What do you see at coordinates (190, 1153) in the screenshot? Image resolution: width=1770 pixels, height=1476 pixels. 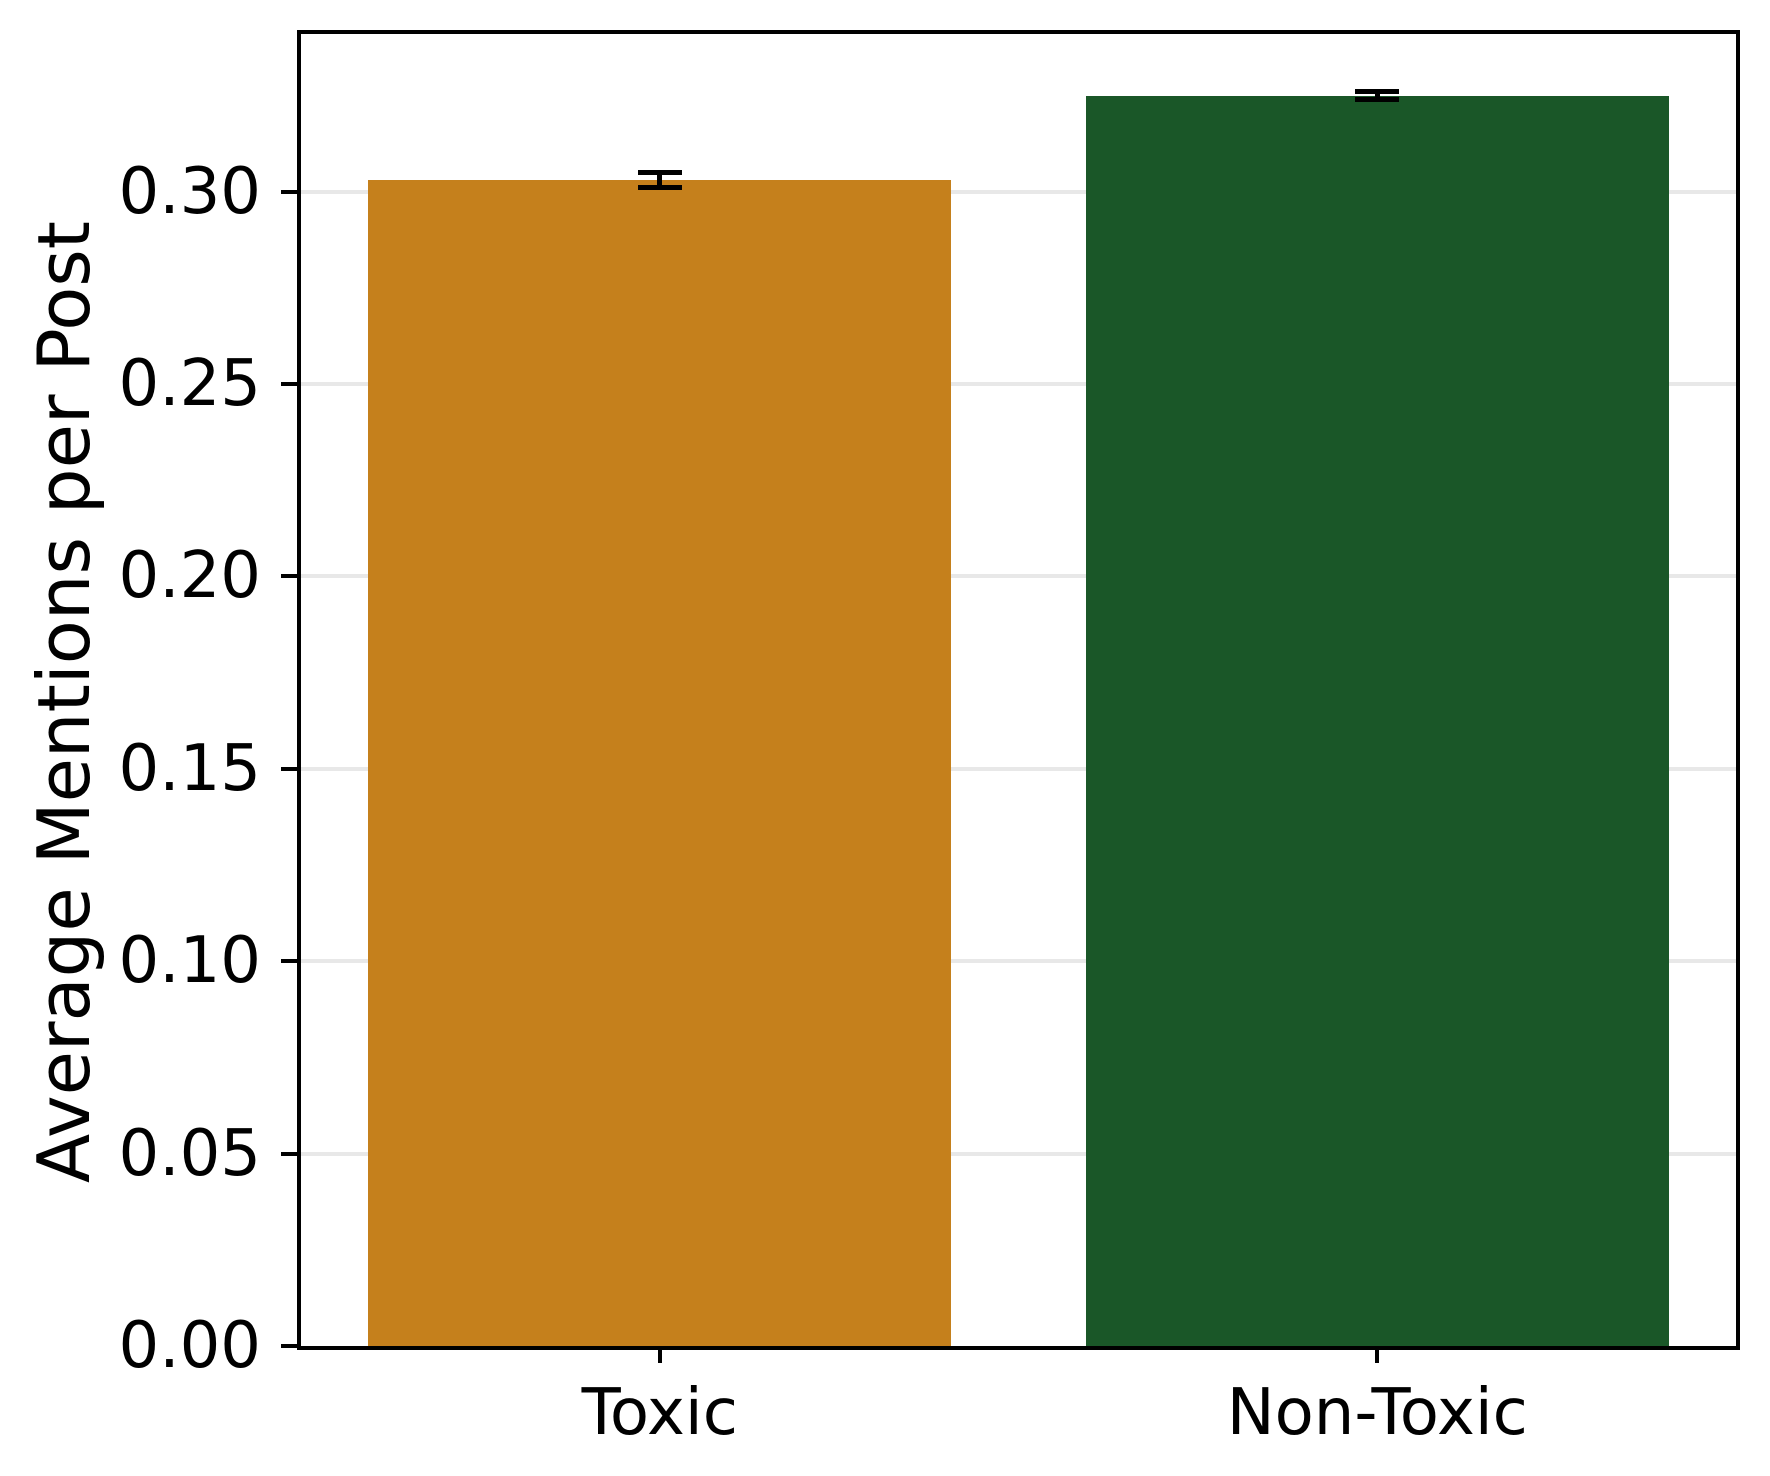 I see `y-tick-label: 0.05` at bounding box center [190, 1153].